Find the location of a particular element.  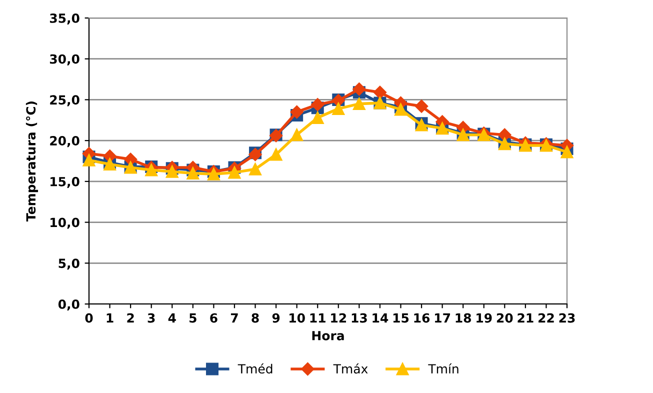

x-tick-label: 1 is located at coordinates (110, 318).